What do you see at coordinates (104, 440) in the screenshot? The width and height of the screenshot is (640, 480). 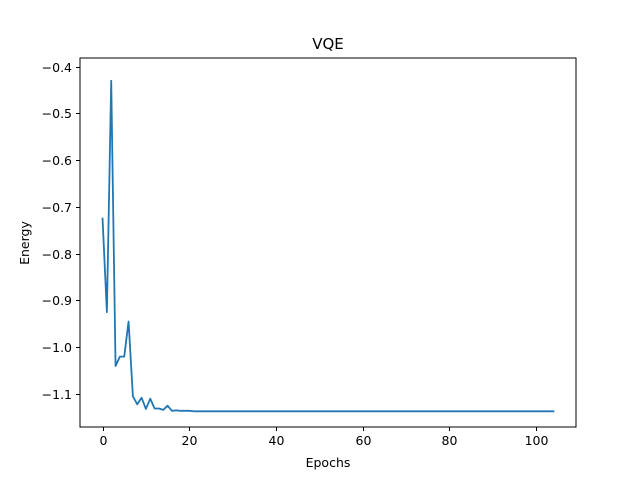 I see `x-tick-label: 0` at bounding box center [104, 440].